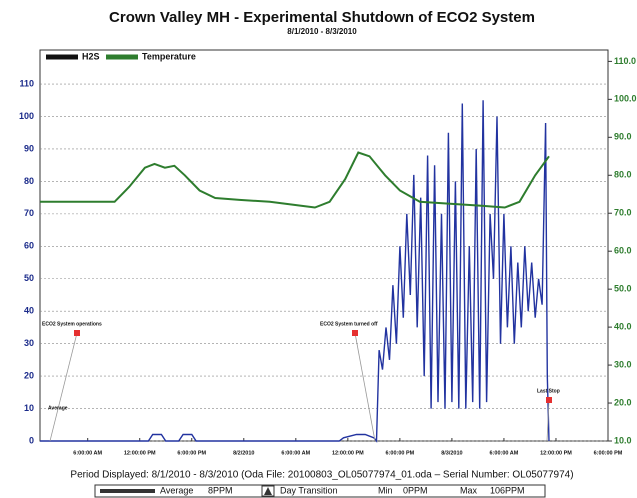 Image resolution: width=637 pixels, height=498 pixels. What do you see at coordinates (29, 213) in the screenshot?
I see `y-tick-label: 70` at bounding box center [29, 213].